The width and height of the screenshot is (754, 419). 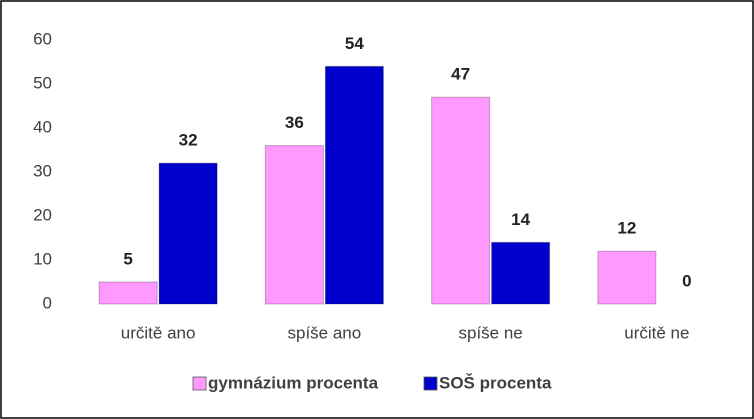 I want to click on data-label: 54, so click(x=354, y=43).